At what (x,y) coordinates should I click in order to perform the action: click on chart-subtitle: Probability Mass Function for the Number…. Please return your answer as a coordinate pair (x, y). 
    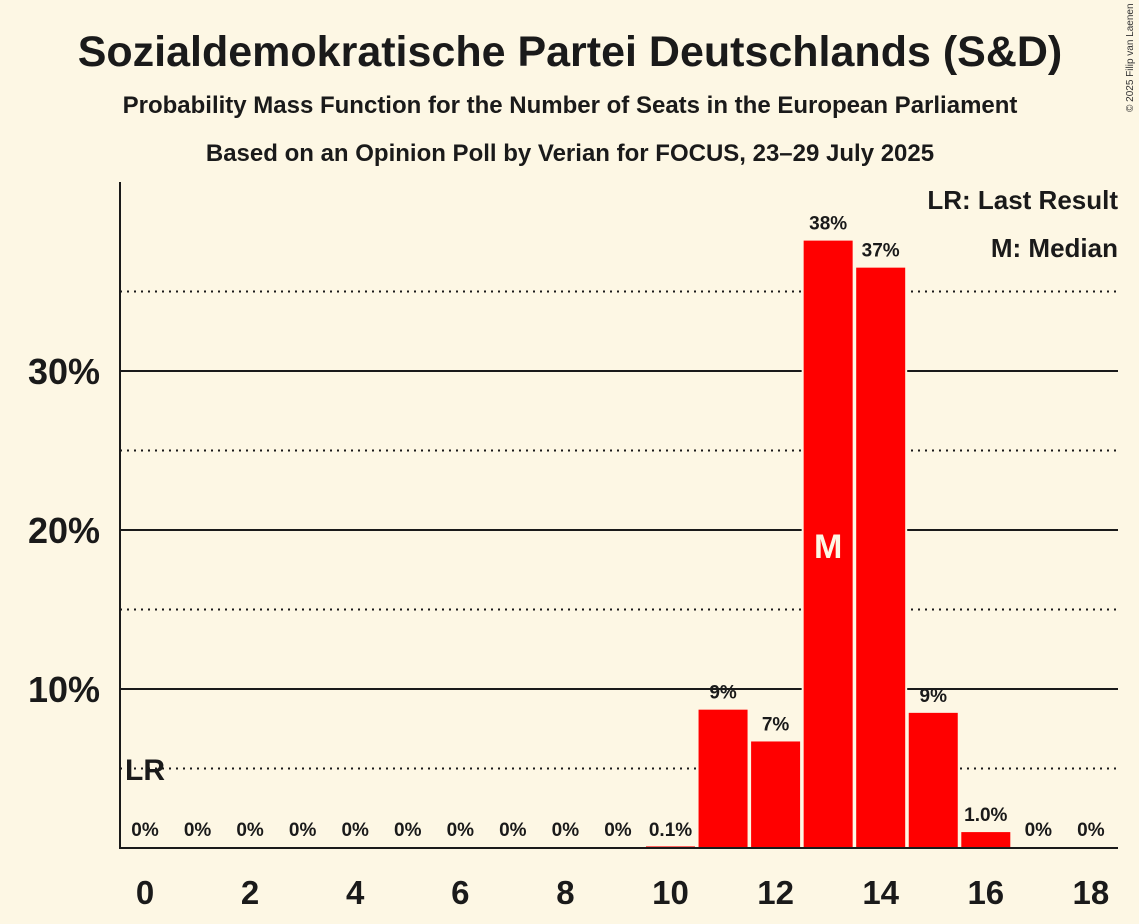
    Looking at the image, I should click on (570, 105).